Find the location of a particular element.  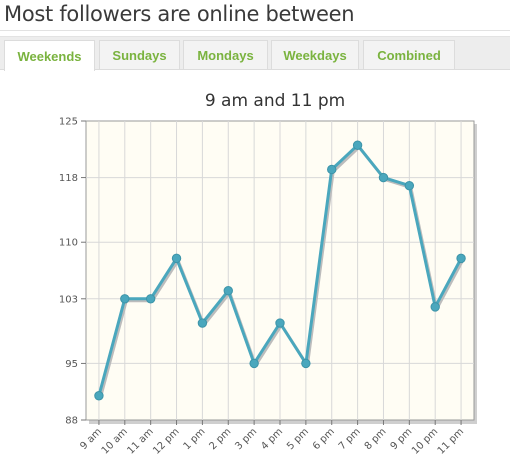

x-tick-label: 12 pm is located at coordinates (166, 441).